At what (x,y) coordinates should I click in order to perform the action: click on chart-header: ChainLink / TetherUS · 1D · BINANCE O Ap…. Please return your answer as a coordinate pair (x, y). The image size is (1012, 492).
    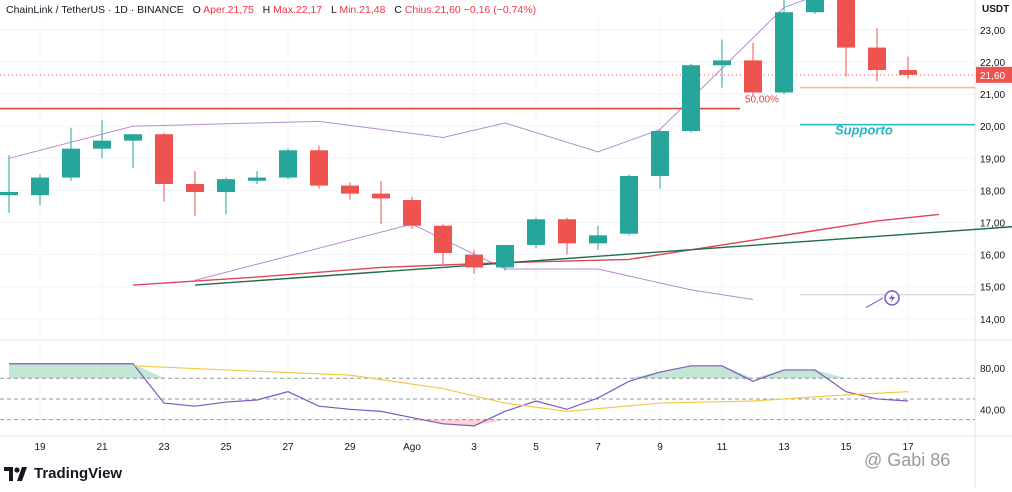
    Looking at the image, I should click on (271, 10).